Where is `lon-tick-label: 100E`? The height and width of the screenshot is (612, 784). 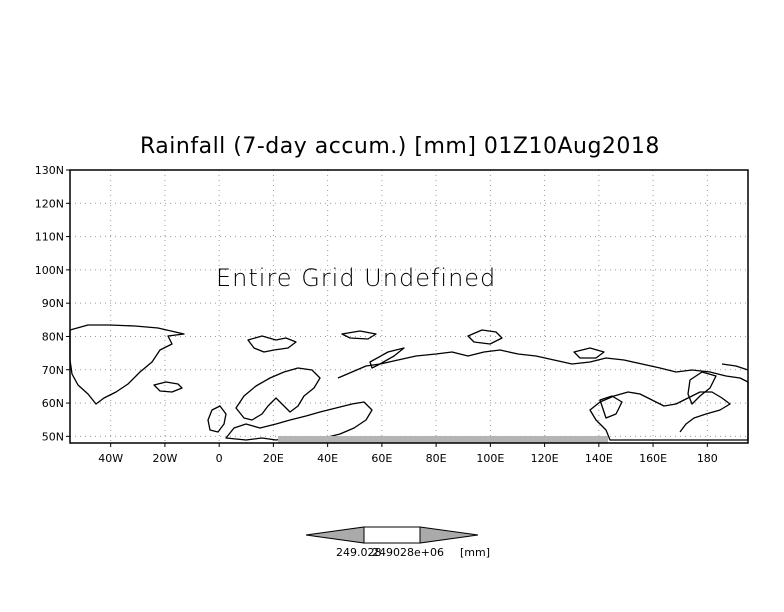
lon-tick-label: 100E is located at coordinates (490, 458).